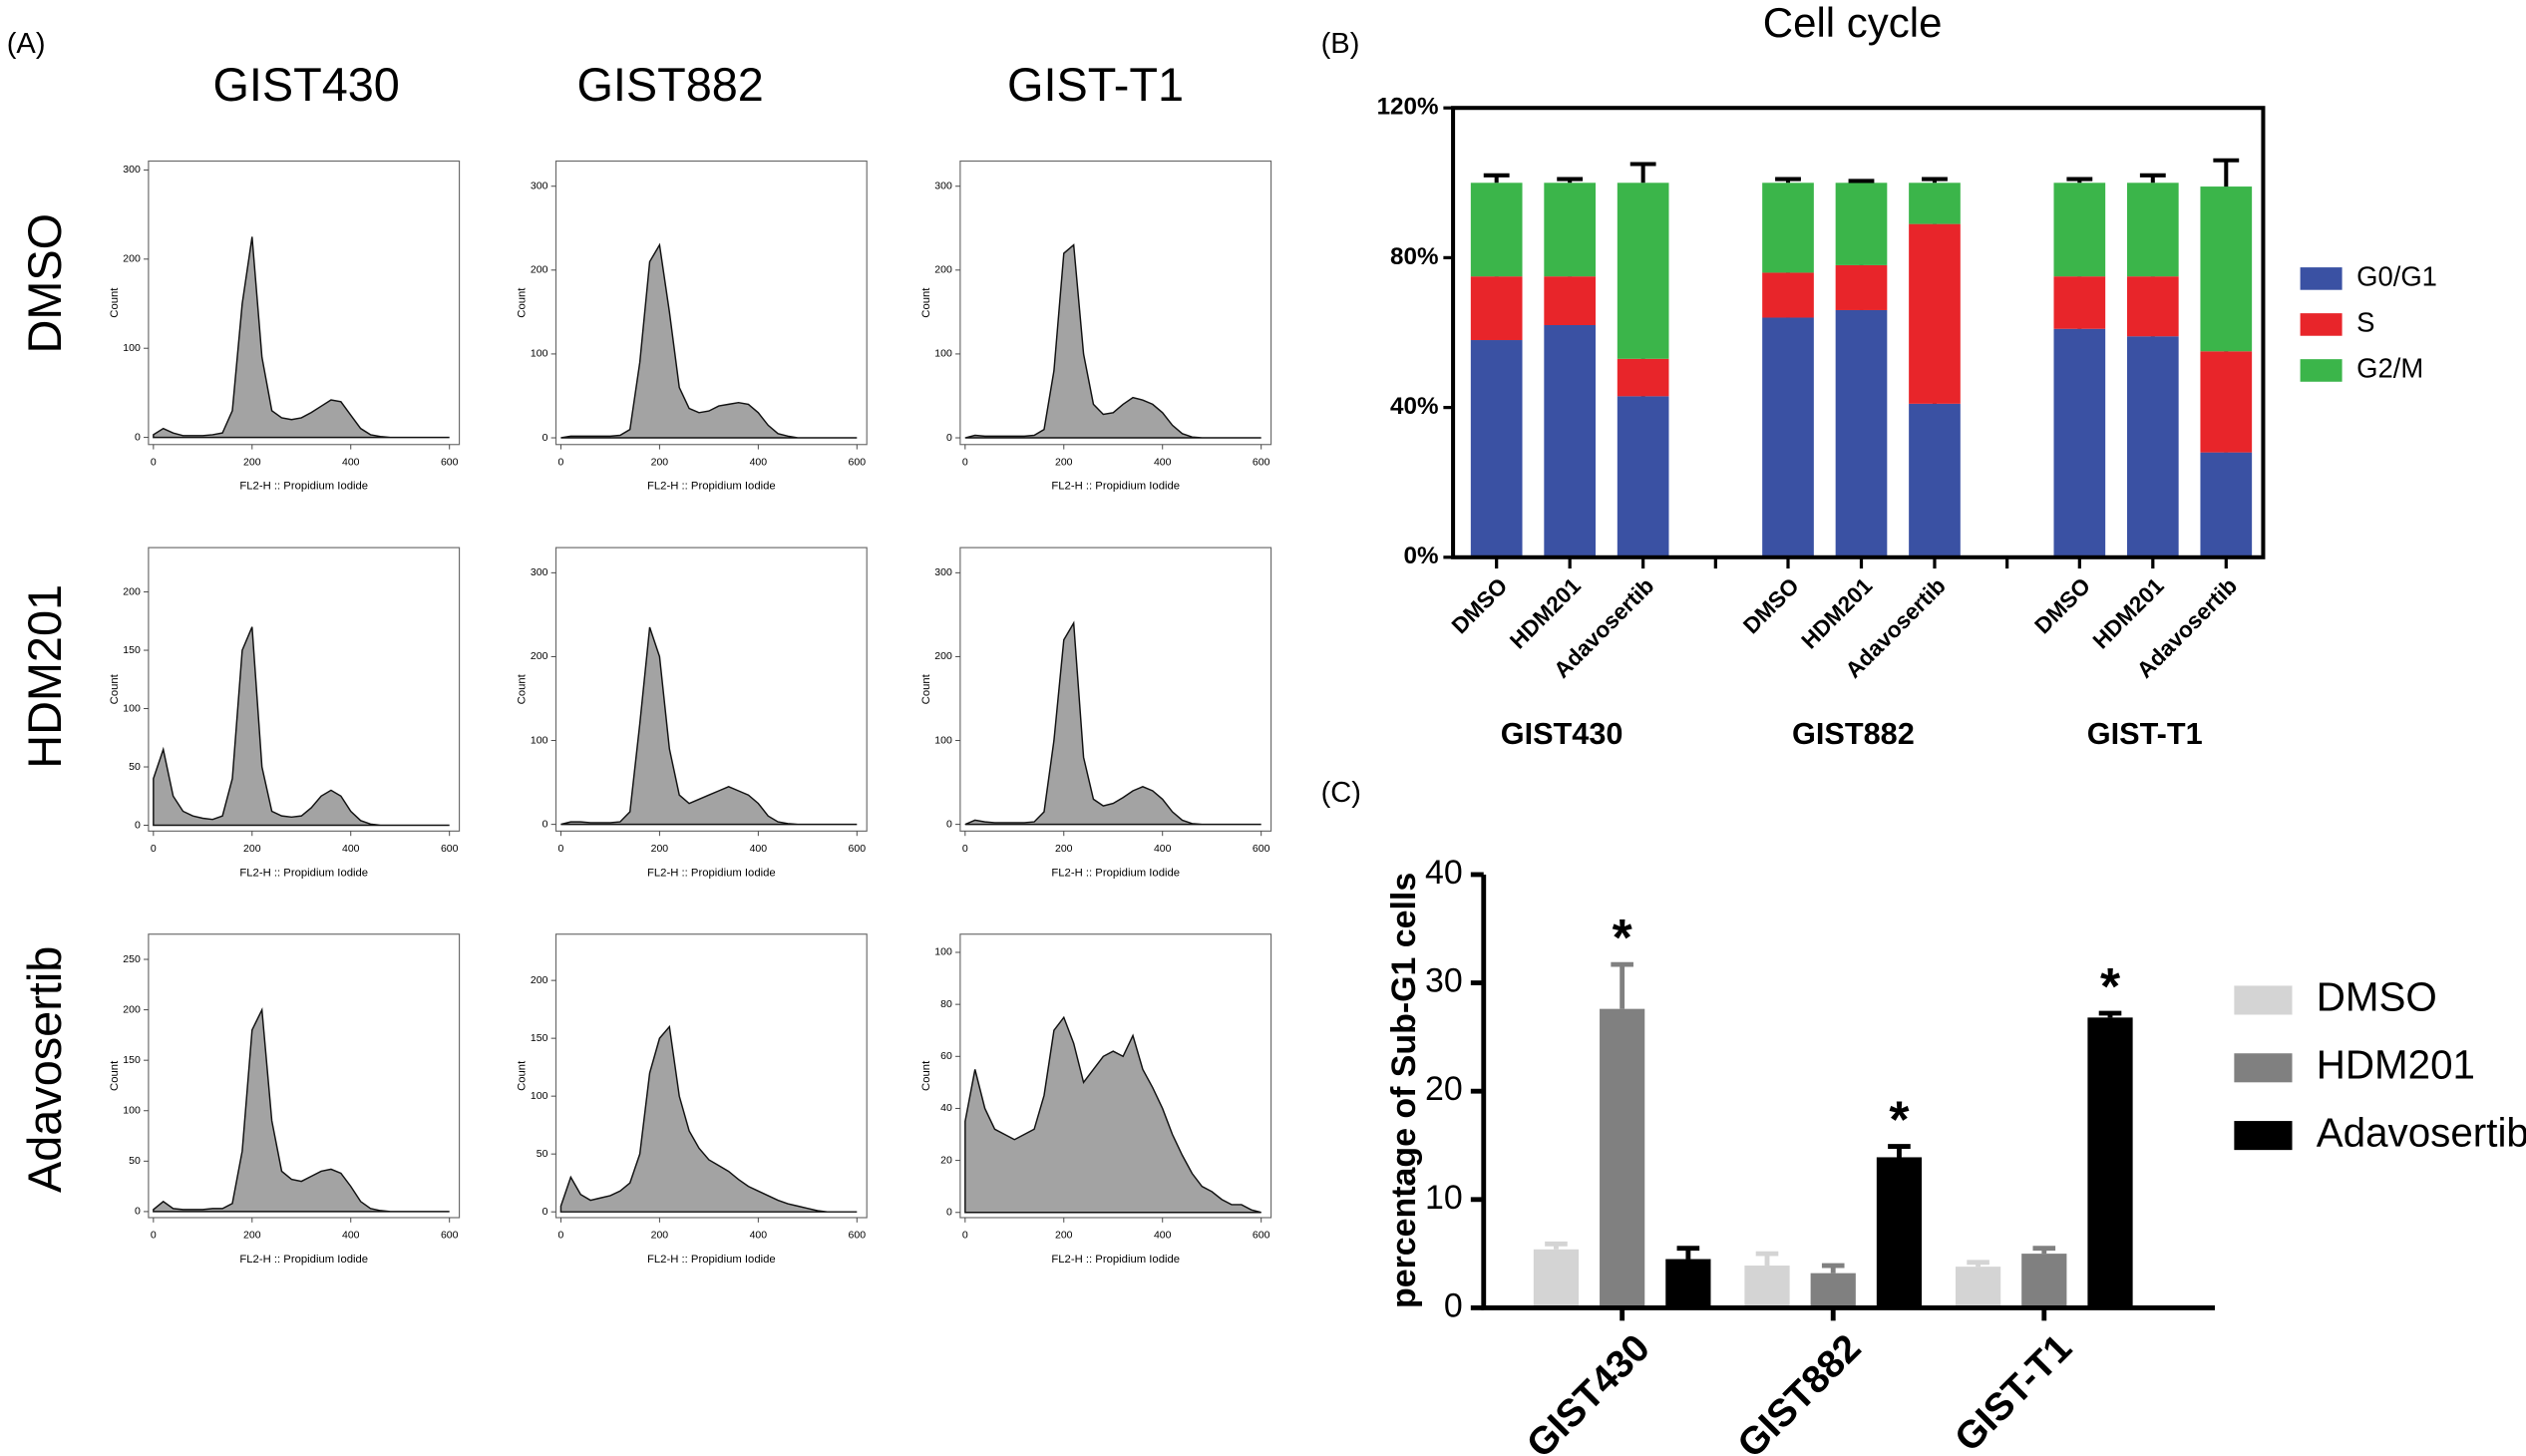 The image size is (2526, 1456). I want to click on panel-label: (C), so click(1341, 793).